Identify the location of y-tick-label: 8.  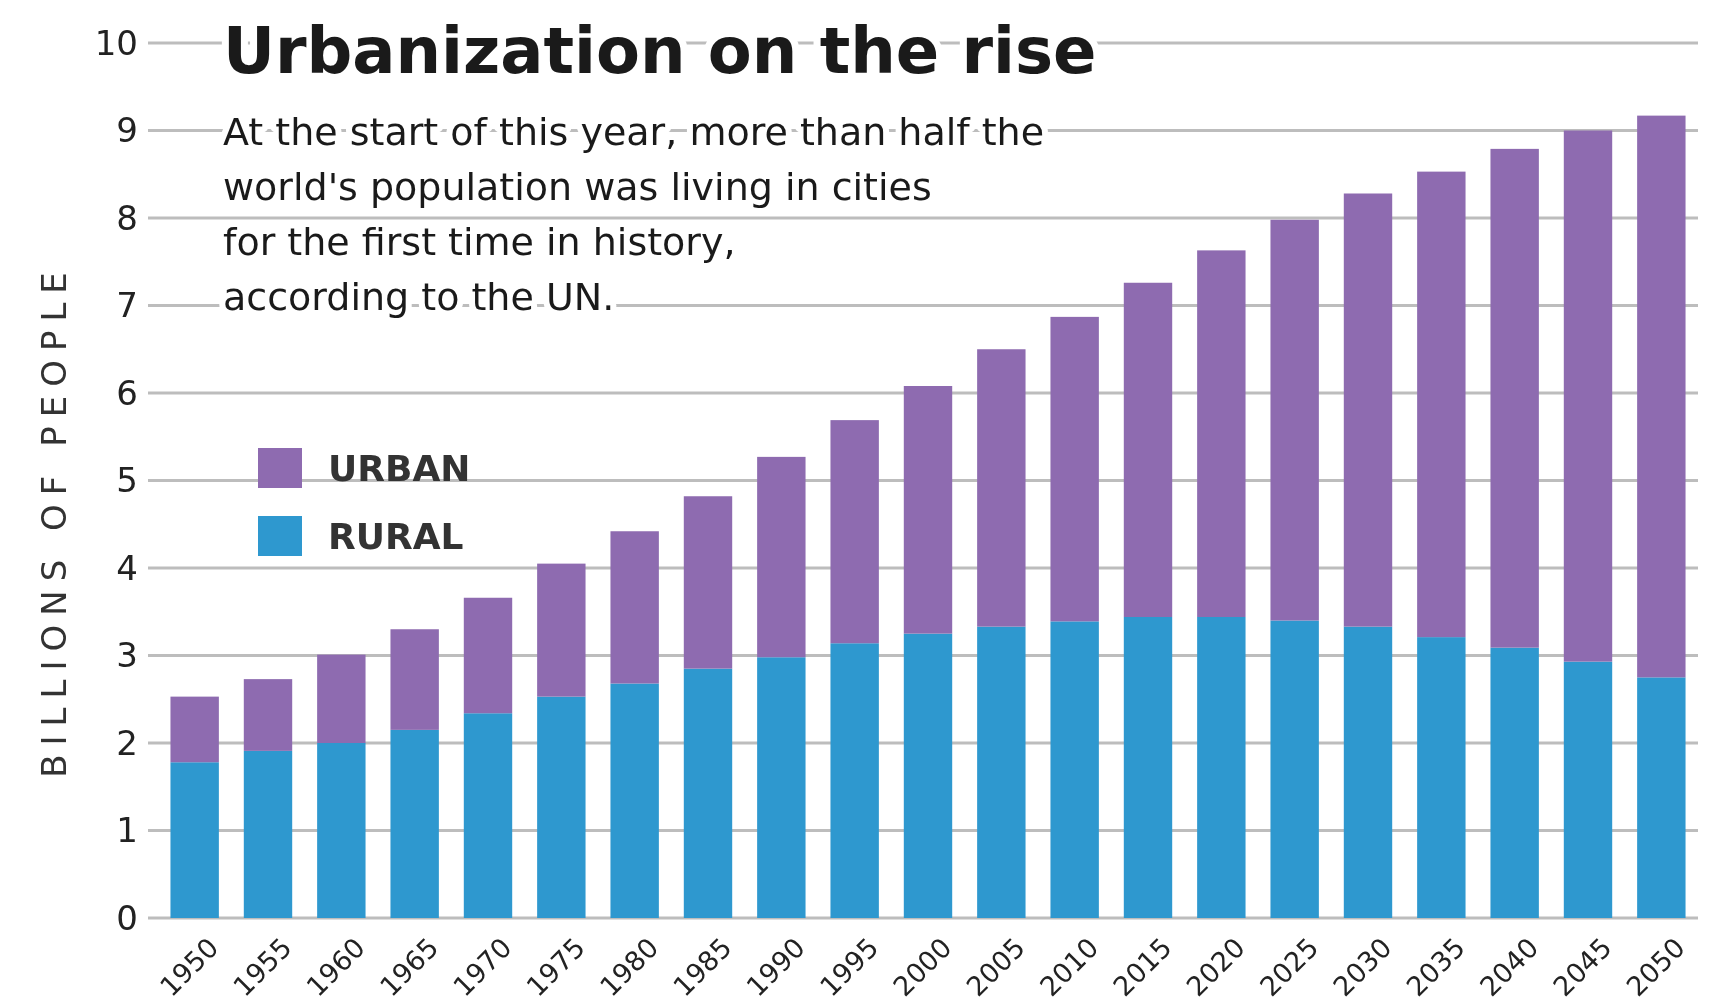
(127, 217).